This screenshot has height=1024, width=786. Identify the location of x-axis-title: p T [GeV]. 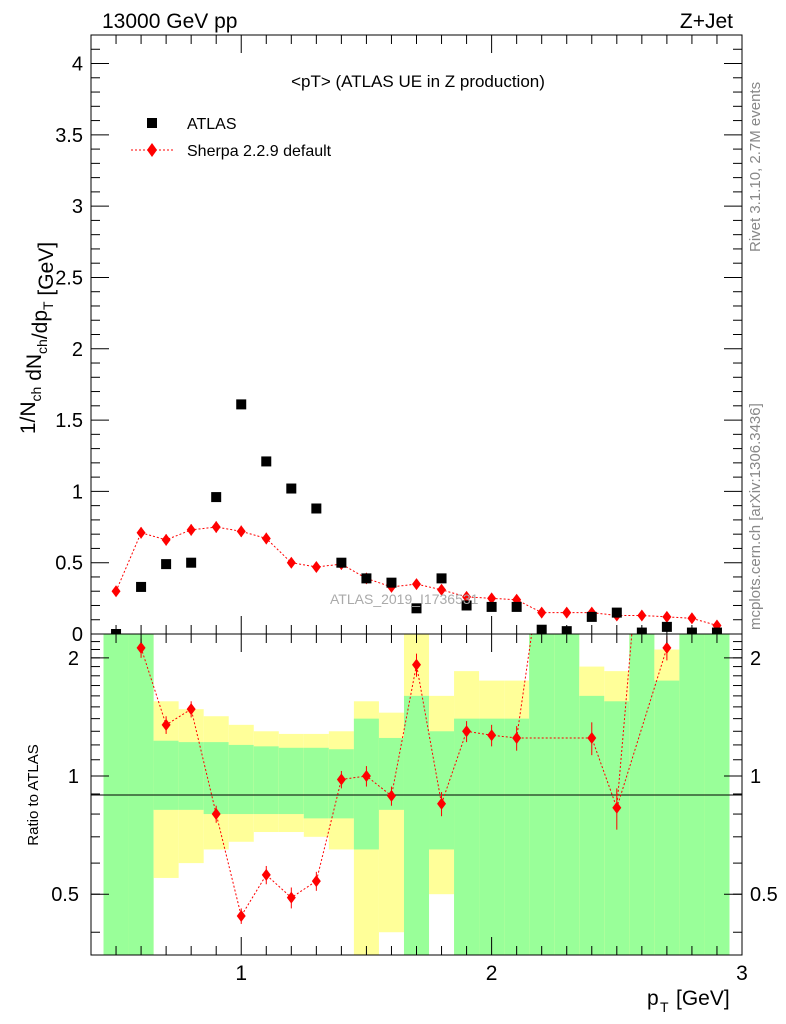
(688, 1001).